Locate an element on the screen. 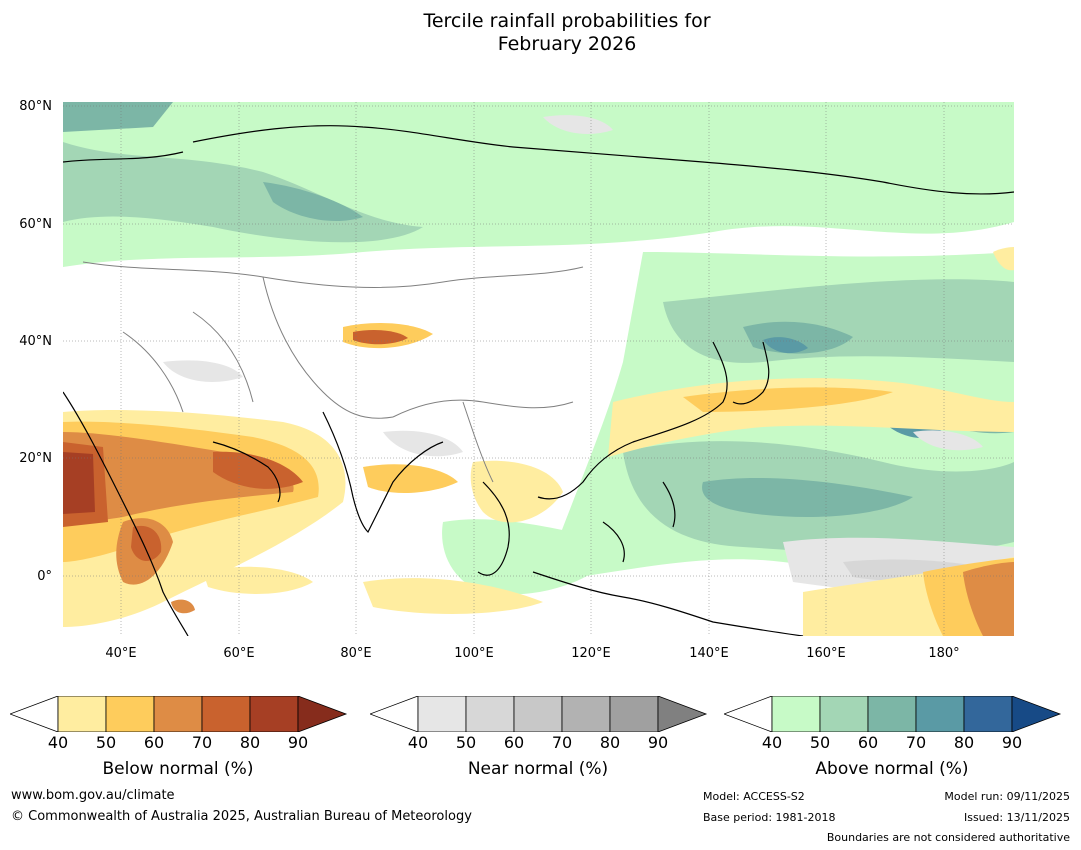  lon-label-160e: 160°E is located at coordinates (826, 653).